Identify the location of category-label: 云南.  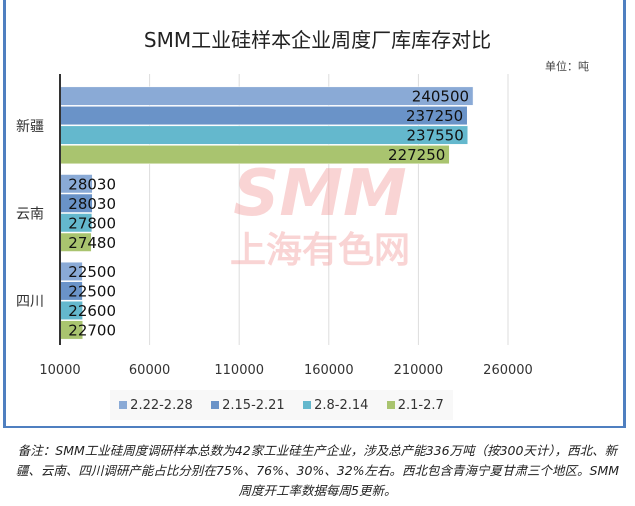
(30, 215).